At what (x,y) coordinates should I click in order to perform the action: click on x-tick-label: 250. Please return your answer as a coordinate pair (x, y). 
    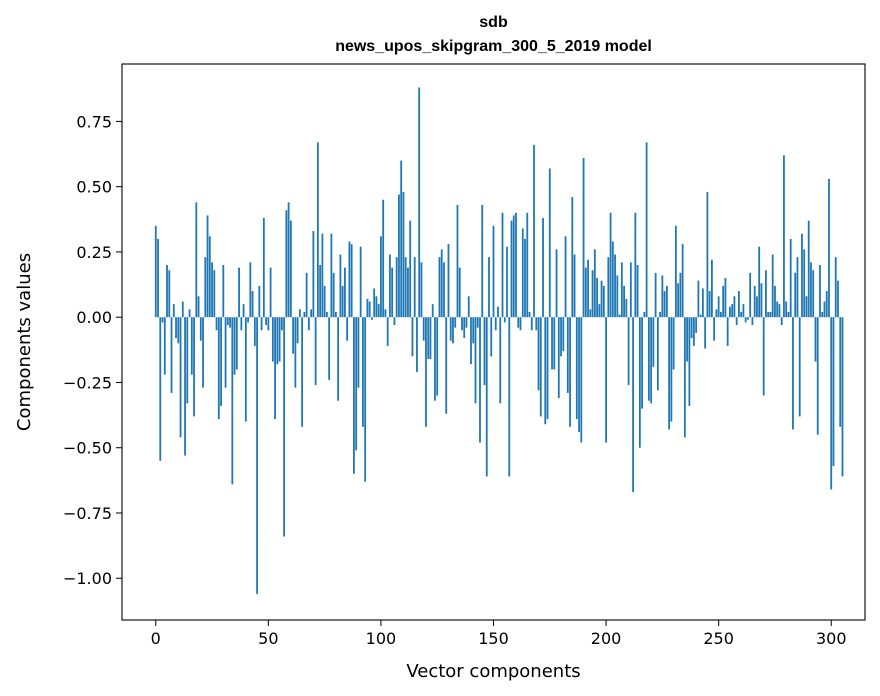
    Looking at the image, I should click on (718, 638).